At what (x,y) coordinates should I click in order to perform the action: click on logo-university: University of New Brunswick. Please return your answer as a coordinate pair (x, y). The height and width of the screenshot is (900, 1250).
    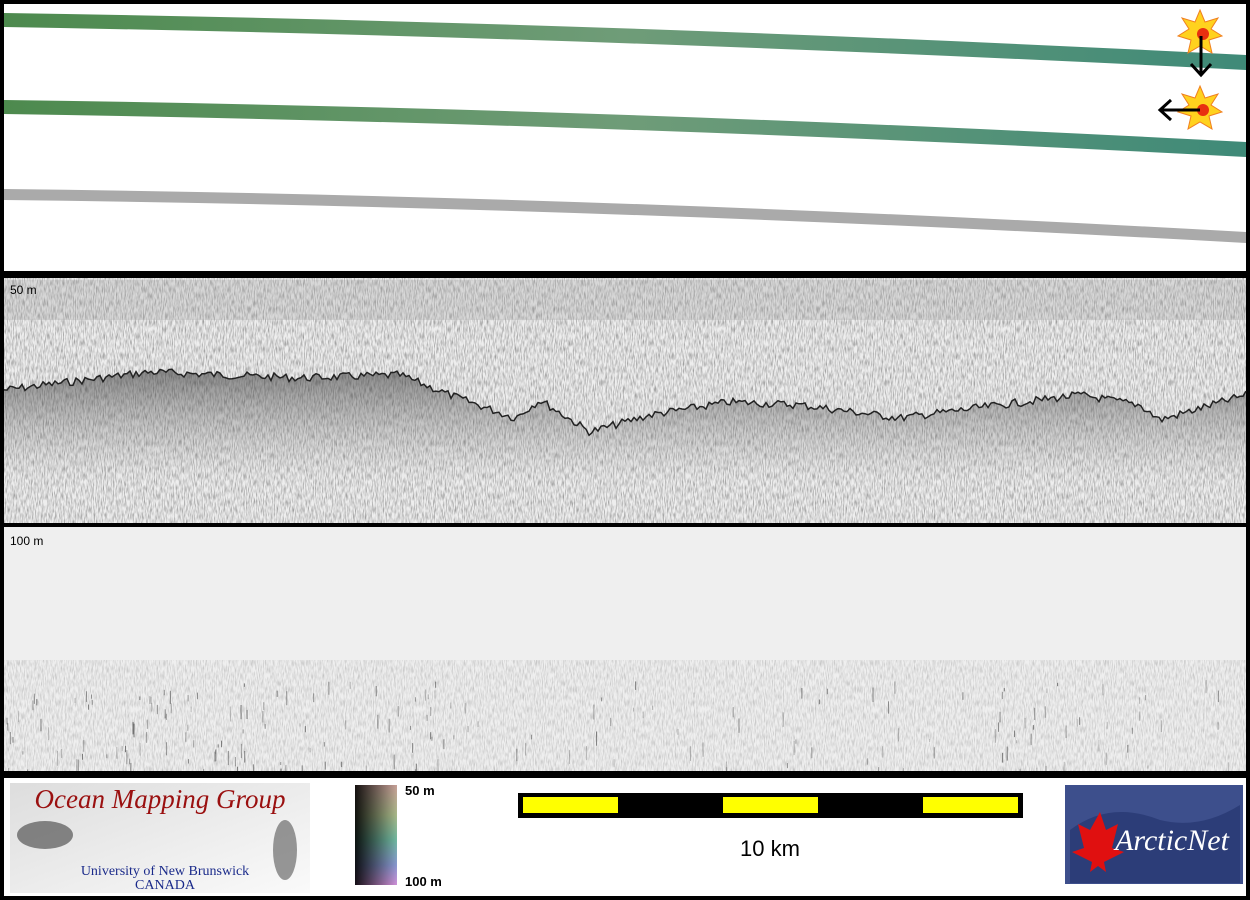
    Looking at the image, I should click on (165, 871).